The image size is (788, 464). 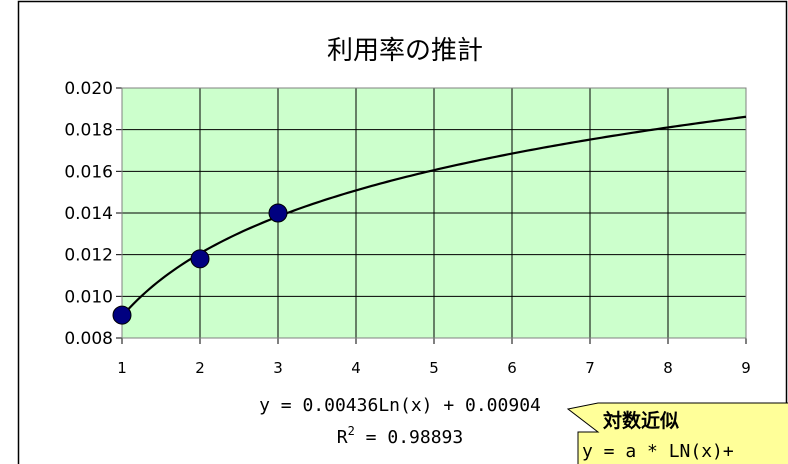 What do you see at coordinates (88, 89) in the screenshot?
I see `y-tick-label: 0.020` at bounding box center [88, 89].